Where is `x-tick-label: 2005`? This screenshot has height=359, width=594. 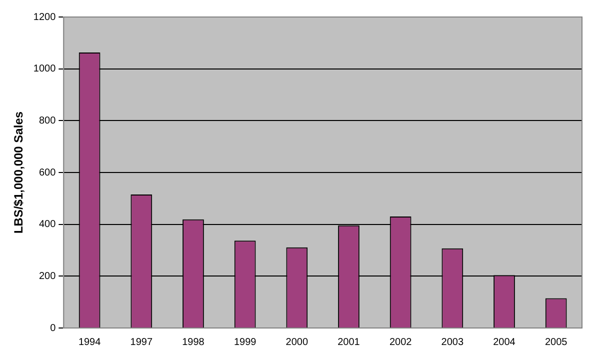 x-tick-label: 2005 is located at coordinates (556, 342).